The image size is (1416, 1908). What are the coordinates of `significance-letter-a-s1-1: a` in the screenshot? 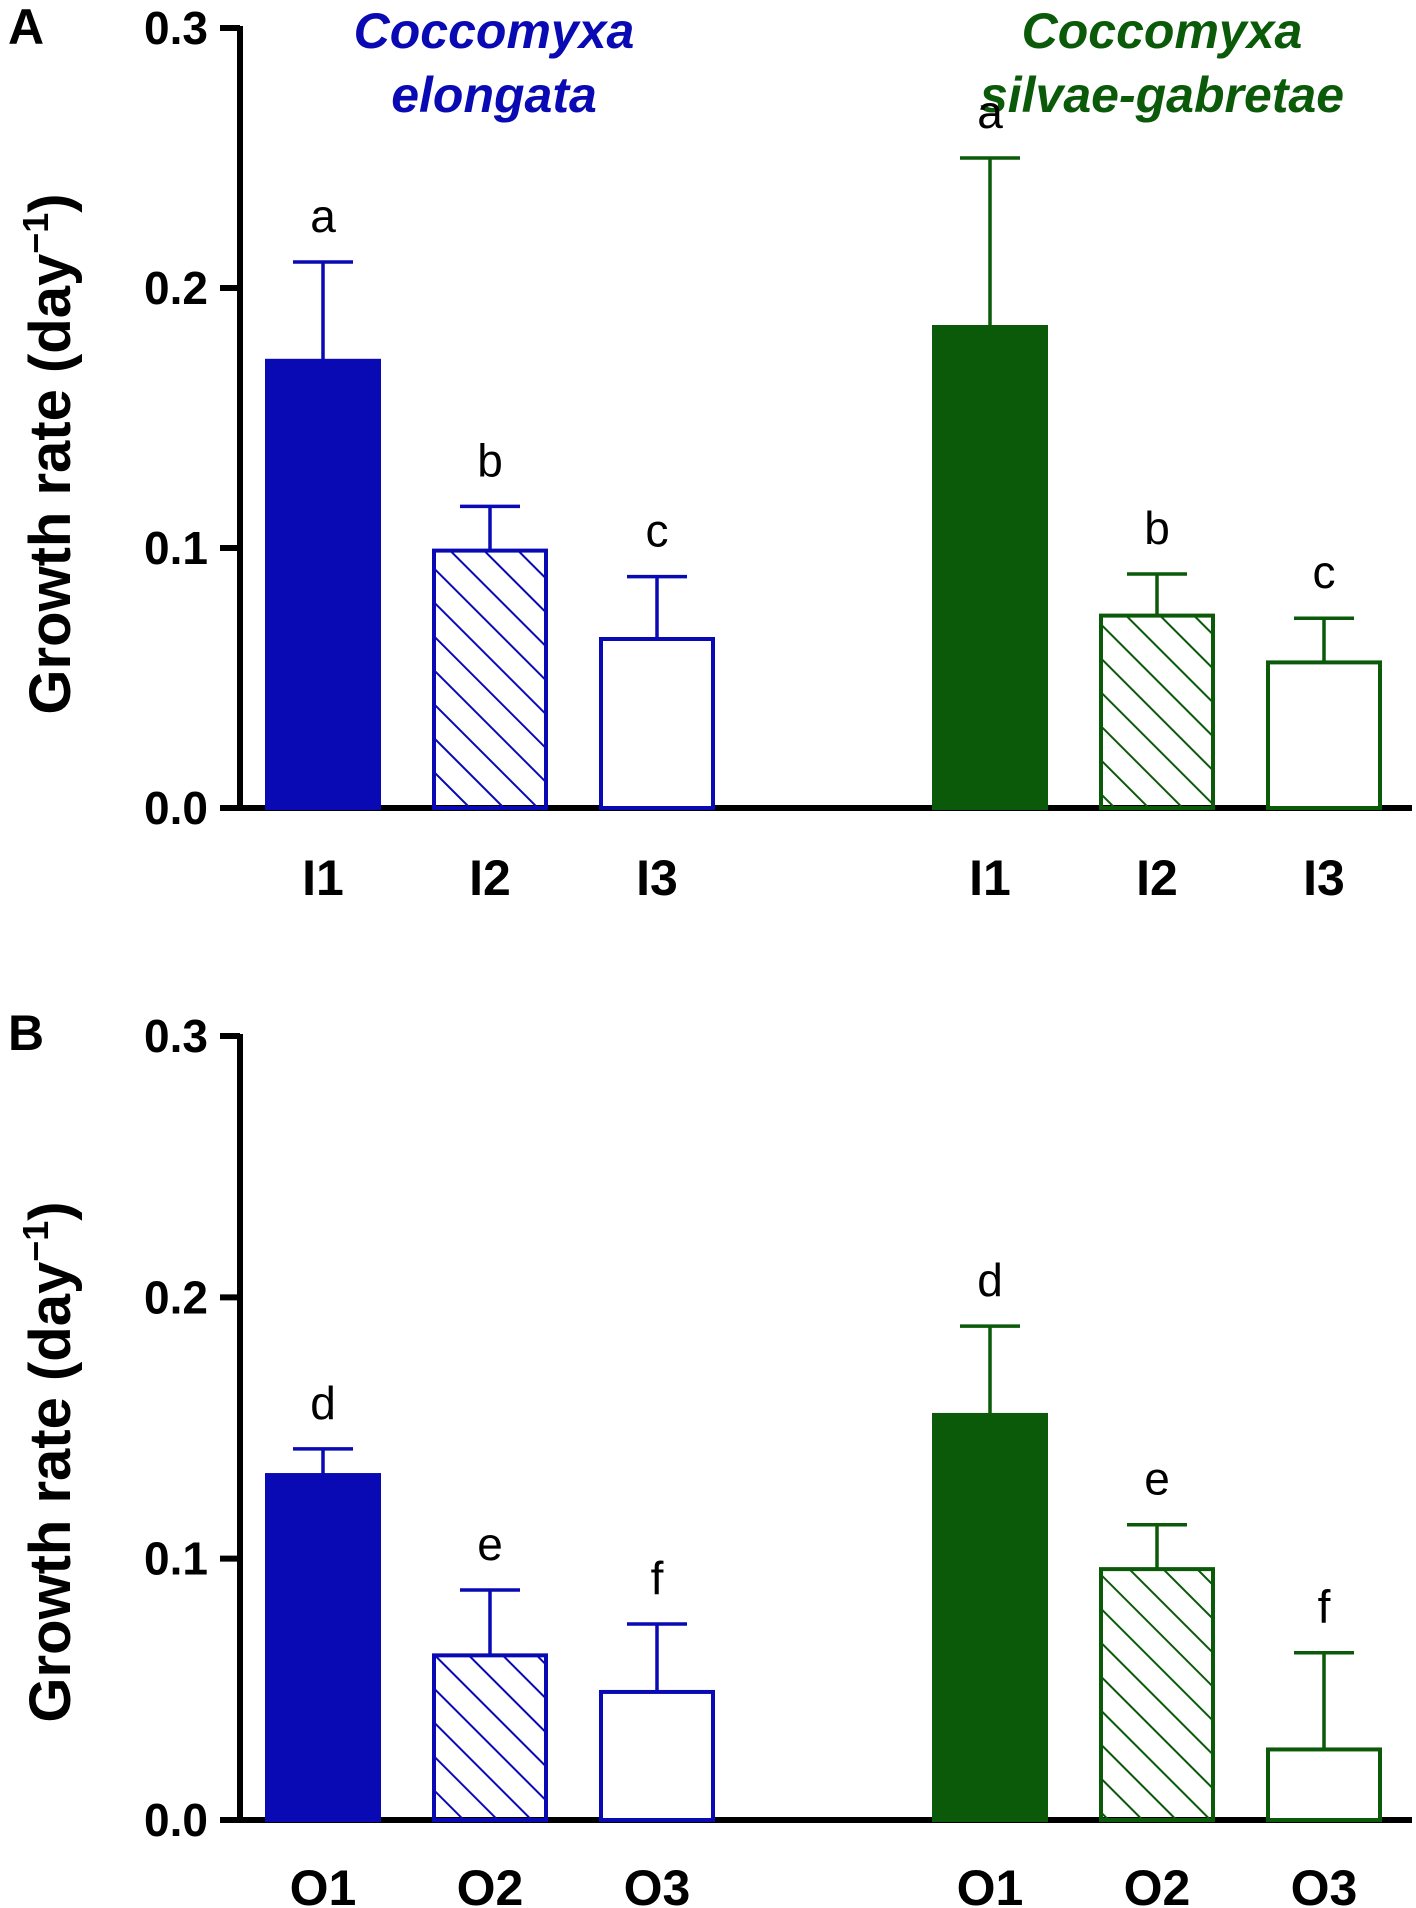 It's located at (323, 216).